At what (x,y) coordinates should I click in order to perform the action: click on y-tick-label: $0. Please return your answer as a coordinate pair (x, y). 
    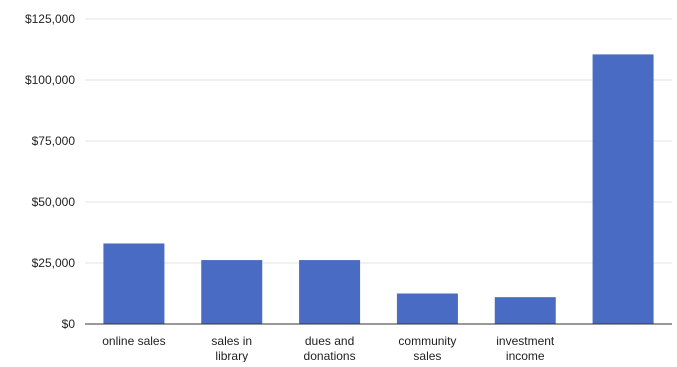
    Looking at the image, I should click on (69, 324).